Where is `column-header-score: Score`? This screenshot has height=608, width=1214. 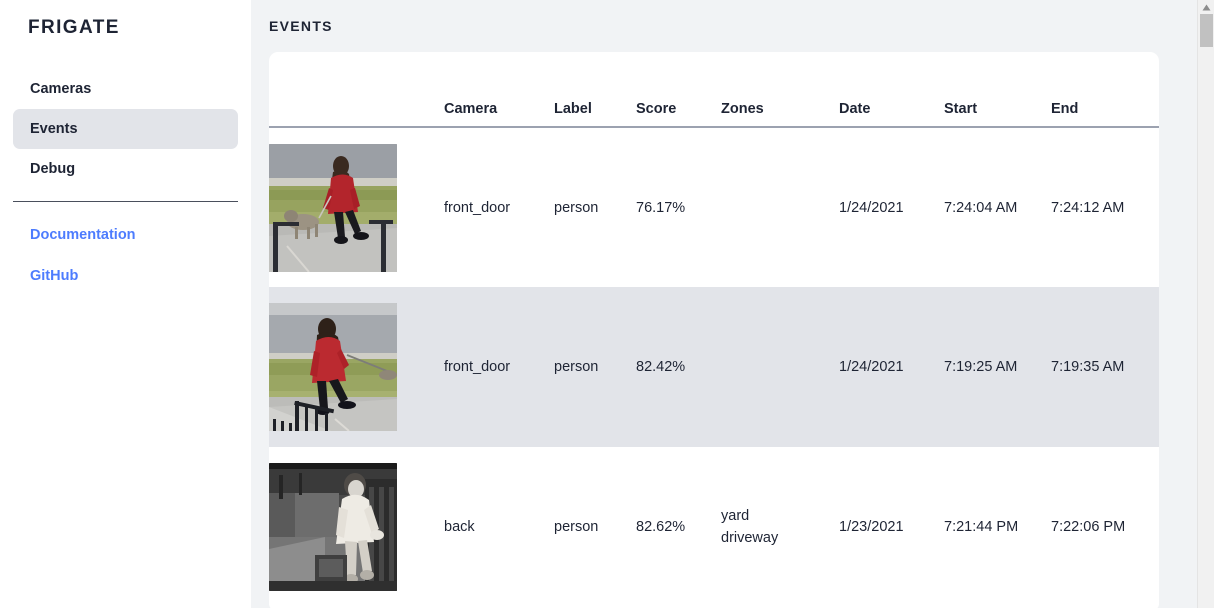 column-header-score: Score is located at coordinates (656, 109).